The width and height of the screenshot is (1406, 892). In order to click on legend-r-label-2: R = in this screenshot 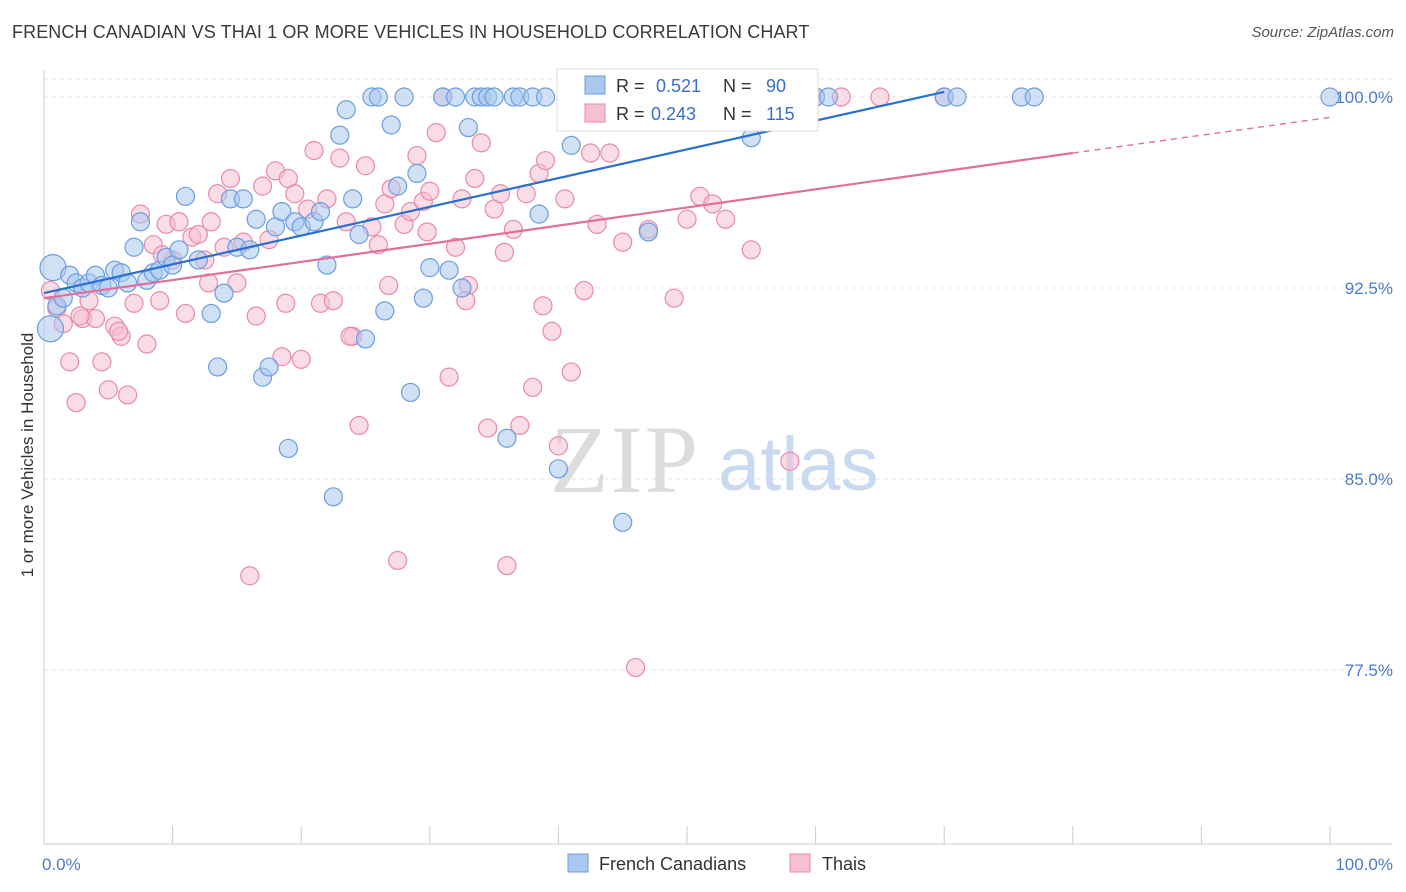, I will do `click(630, 114)`.